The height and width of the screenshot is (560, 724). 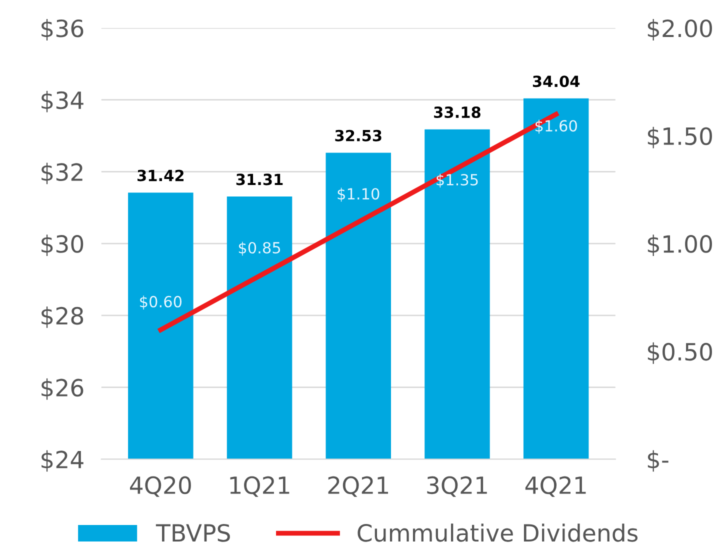 What do you see at coordinates (63, 317) in the screenshot?
I see `y-tick-label: $28` at bounding box center [63, 317].